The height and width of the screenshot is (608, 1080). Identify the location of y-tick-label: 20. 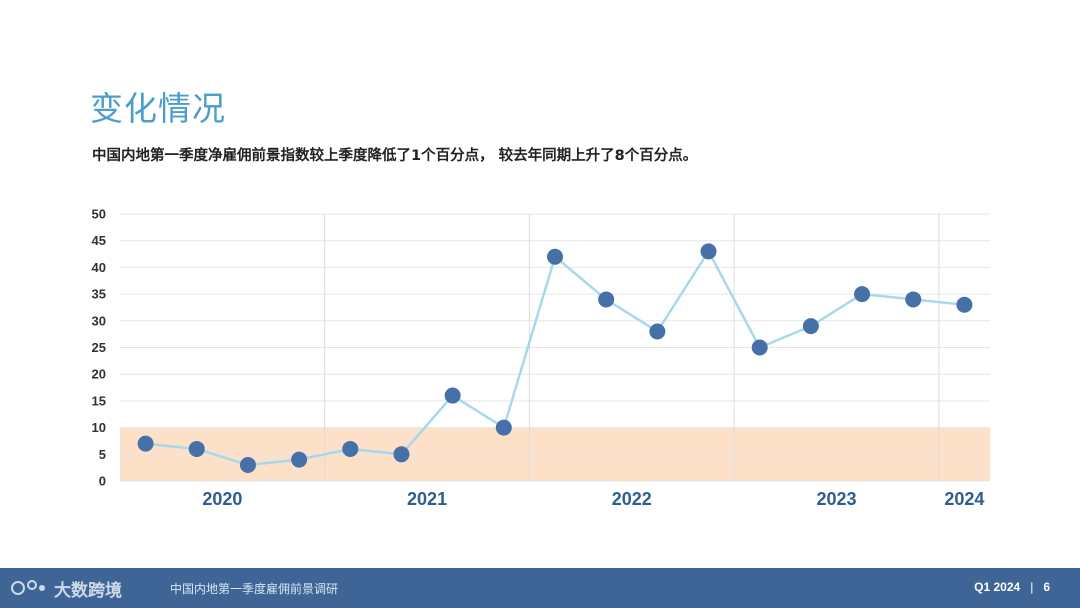
(99, 374).